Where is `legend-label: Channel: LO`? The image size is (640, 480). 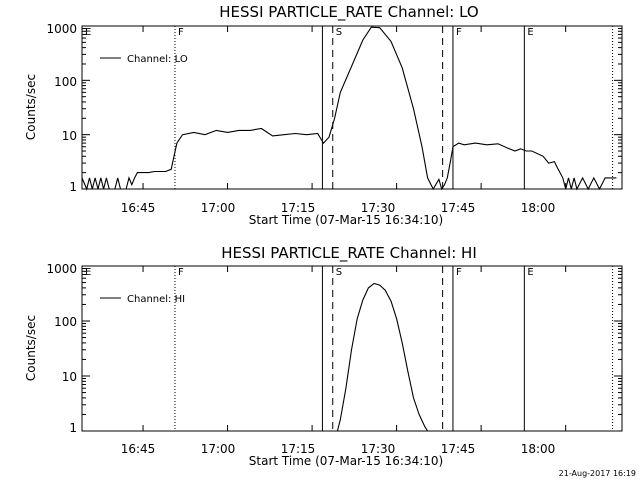
legend-label: Channel: LO is located at coordinates (157, 59).